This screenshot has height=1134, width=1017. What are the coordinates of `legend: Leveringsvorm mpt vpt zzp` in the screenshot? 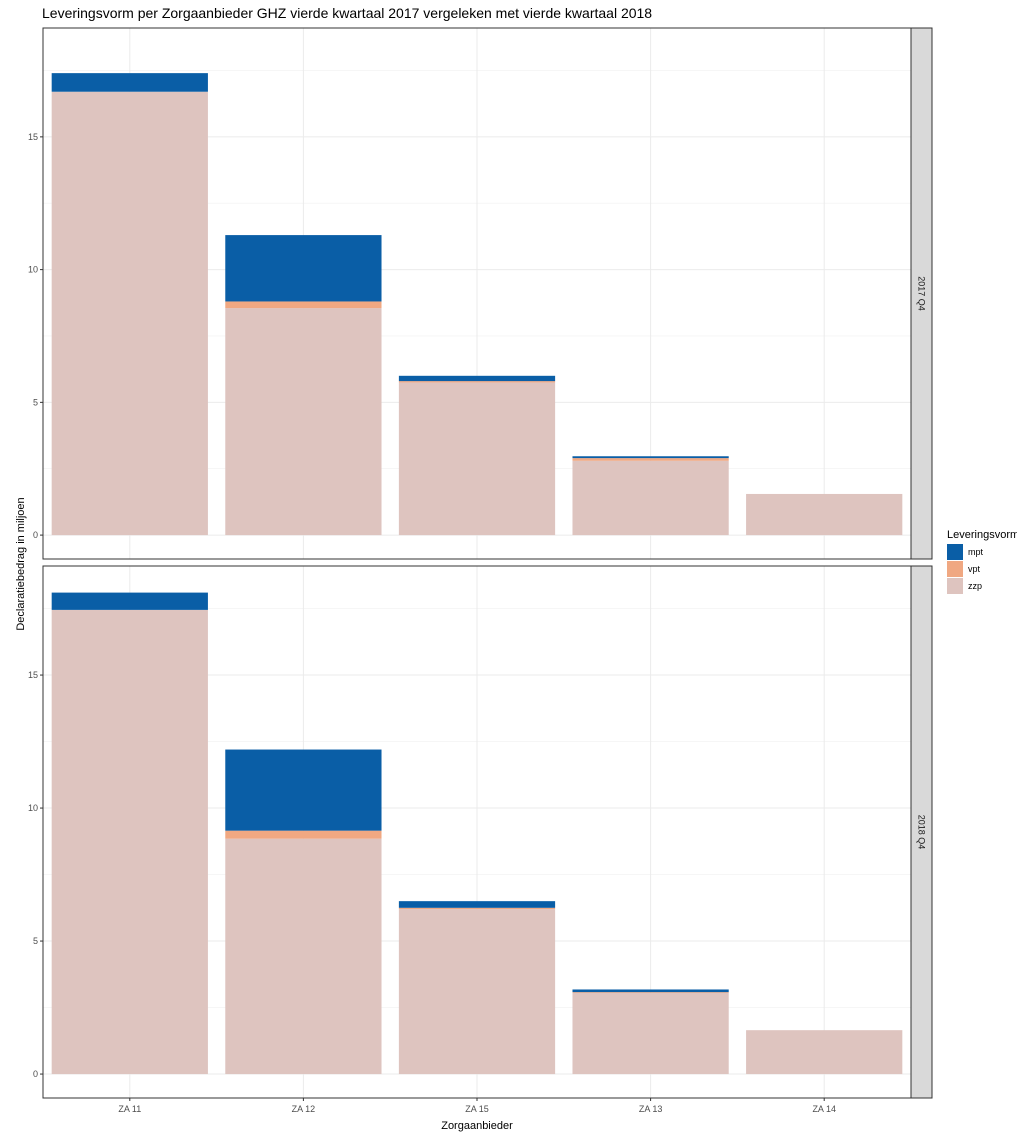 It's located at (982, 561).